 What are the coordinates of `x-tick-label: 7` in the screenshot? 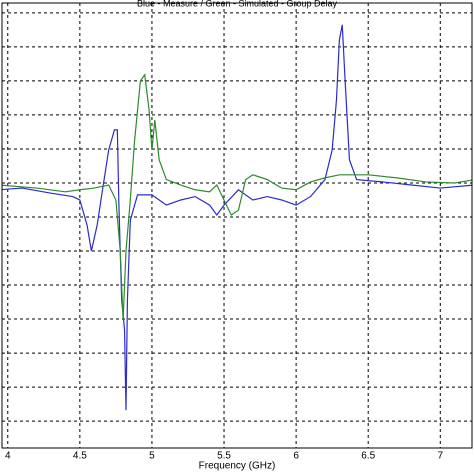 It's located at (441, 456).